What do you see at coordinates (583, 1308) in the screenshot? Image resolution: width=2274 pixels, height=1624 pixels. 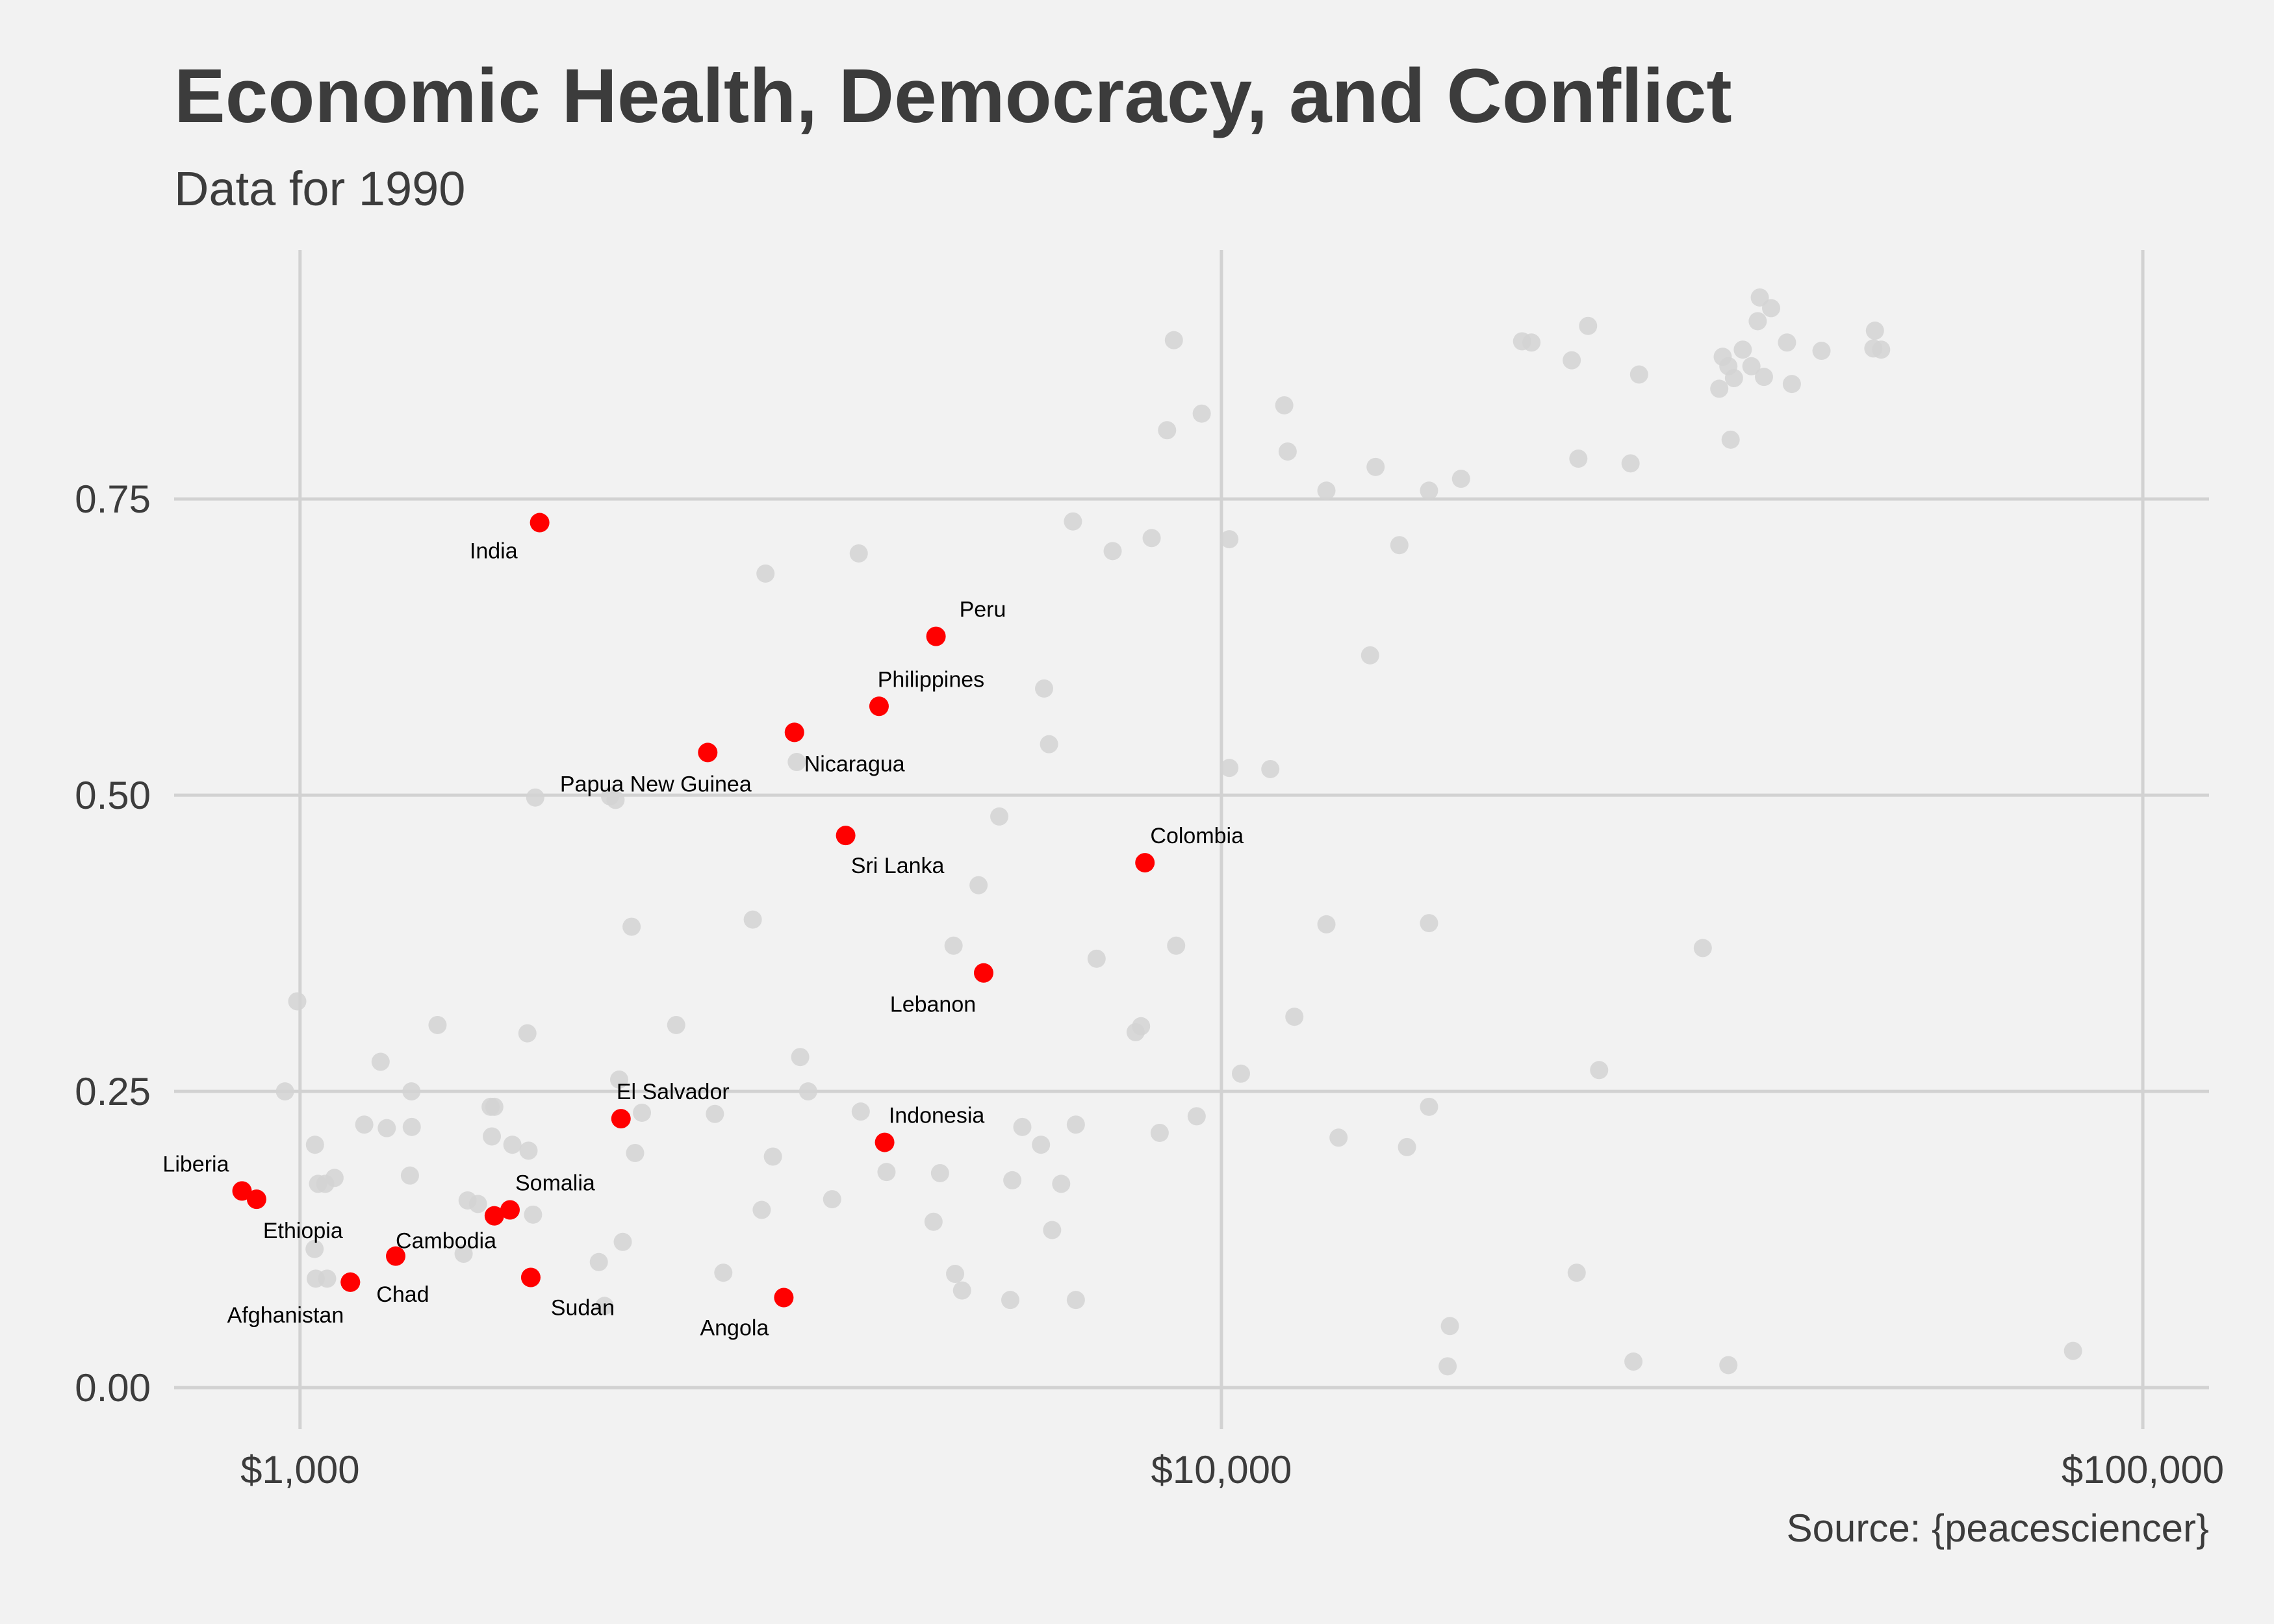 I see `country-label: Sudan` at bounding box center [583, 1308].